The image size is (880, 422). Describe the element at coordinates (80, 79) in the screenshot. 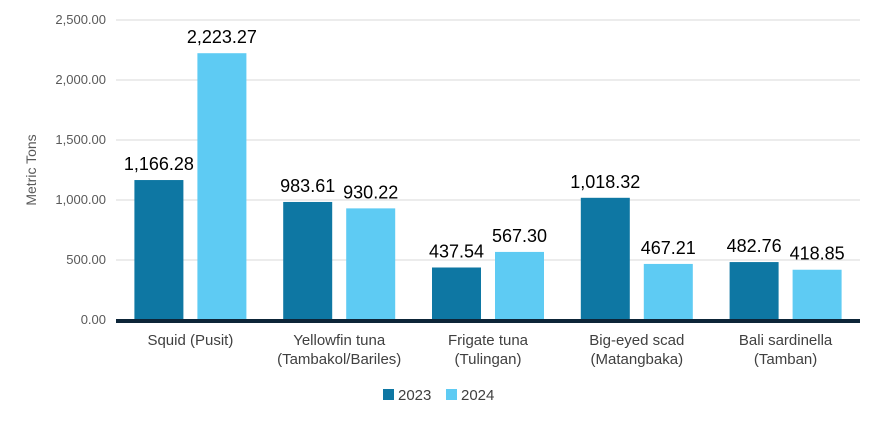

I see `y-tick-label: 2,000.00` at that location.